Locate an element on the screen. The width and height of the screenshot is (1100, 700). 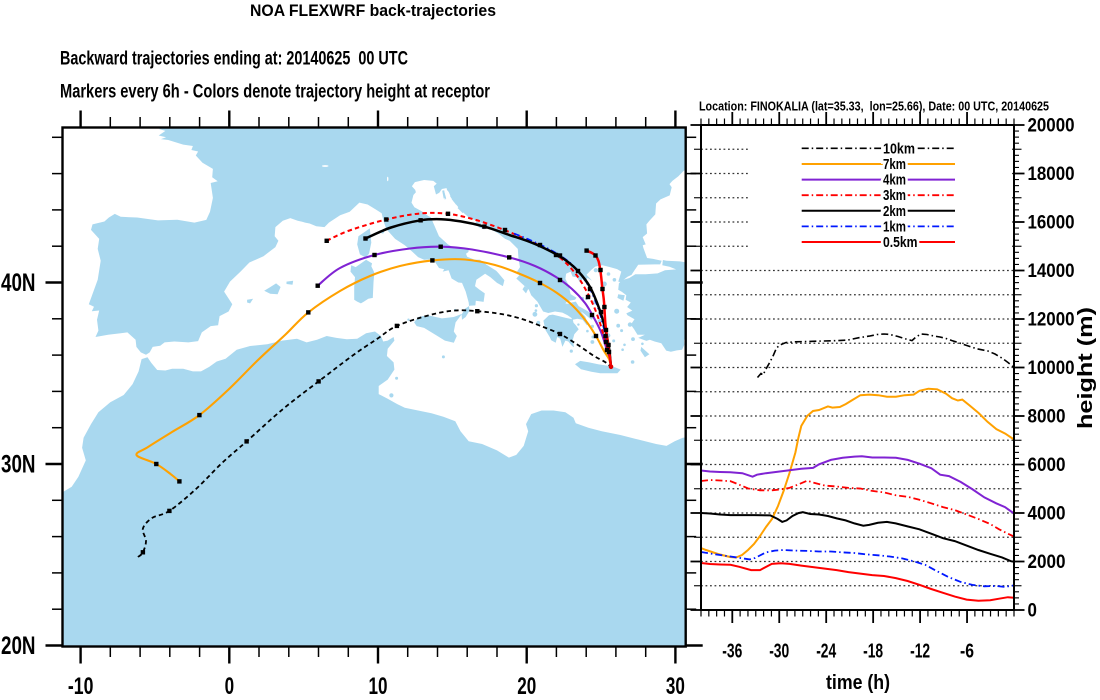
svg-text: -10 is located at coordinates (81, 686).